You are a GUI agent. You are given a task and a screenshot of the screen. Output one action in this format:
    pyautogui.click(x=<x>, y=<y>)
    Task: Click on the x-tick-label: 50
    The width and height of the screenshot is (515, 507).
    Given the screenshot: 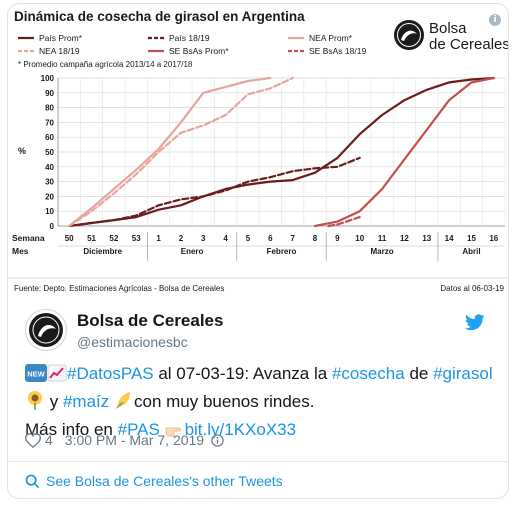 What is the action you would take?
    pyautogui.click(x=69, y=238)
    